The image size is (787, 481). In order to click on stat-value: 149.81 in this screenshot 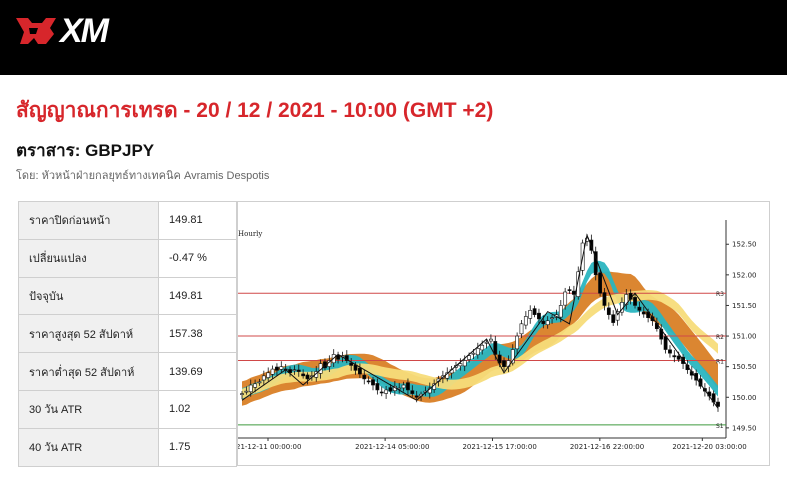, I will do `click(197, 220)`.